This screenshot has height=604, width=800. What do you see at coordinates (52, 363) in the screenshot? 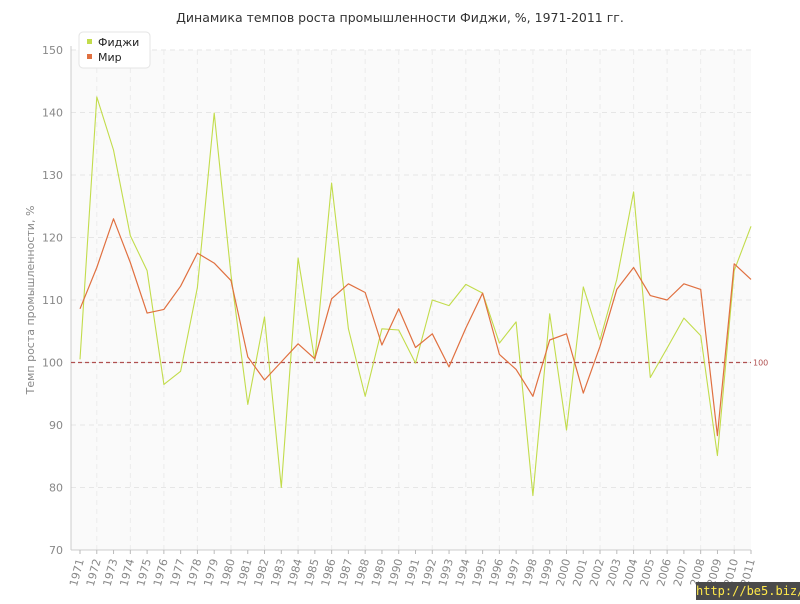
I see `y-tick-label: 100` at bounding box center [52, 363].